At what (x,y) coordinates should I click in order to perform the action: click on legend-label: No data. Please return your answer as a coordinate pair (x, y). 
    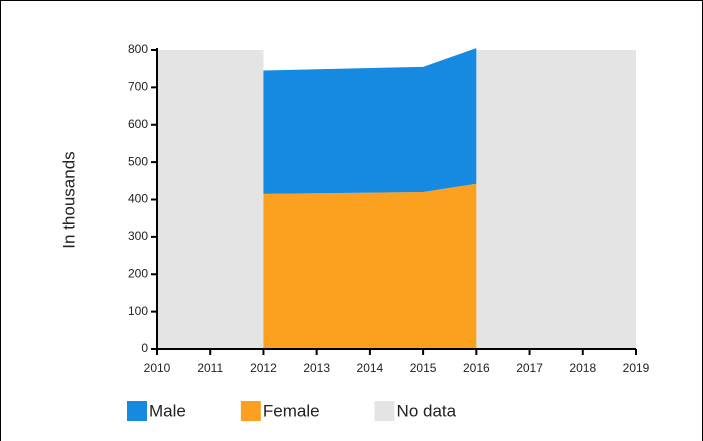
    Looking at the image, I should click on (427, 410).